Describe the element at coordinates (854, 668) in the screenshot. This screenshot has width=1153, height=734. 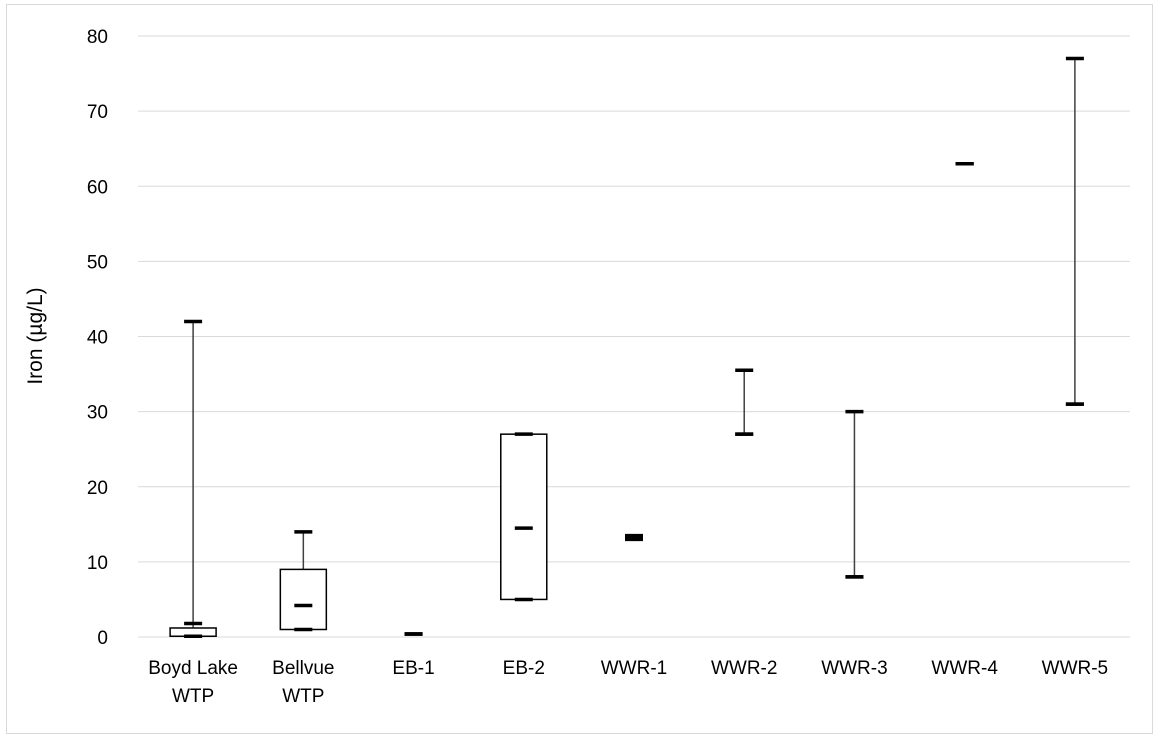
I see `x-tick-label: WWR-3` at that location.